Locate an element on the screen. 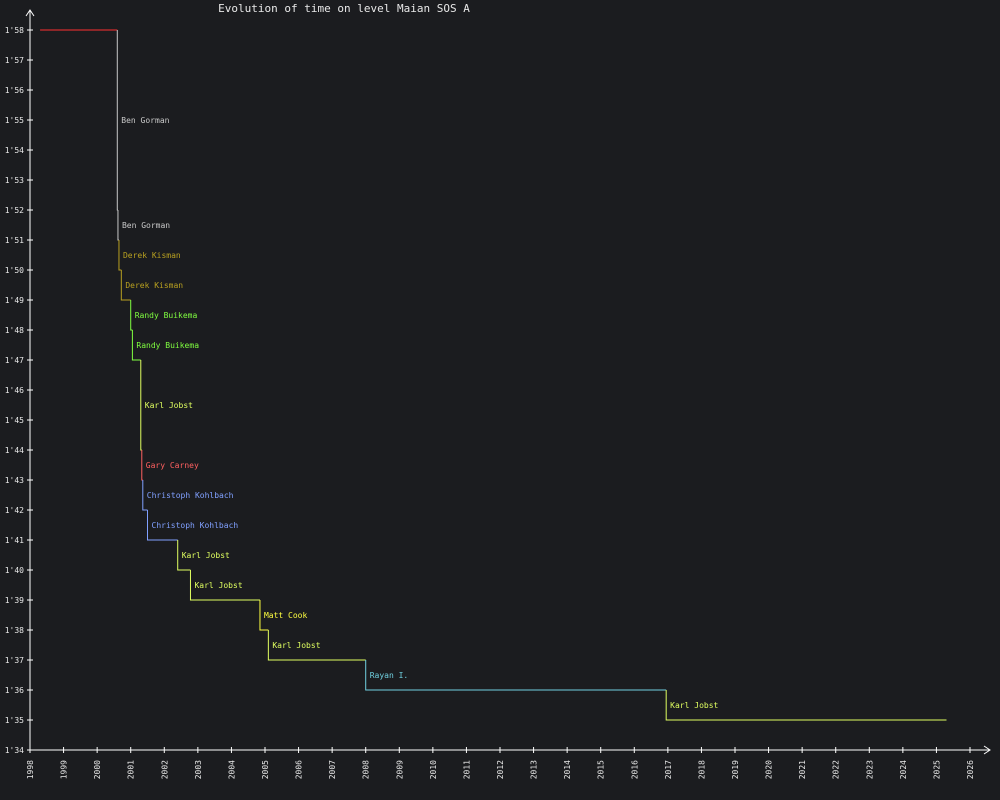 The height and width of the screenshot is (800, 1000). x-tick-label: 2003 is located at coordinates (198, 769).